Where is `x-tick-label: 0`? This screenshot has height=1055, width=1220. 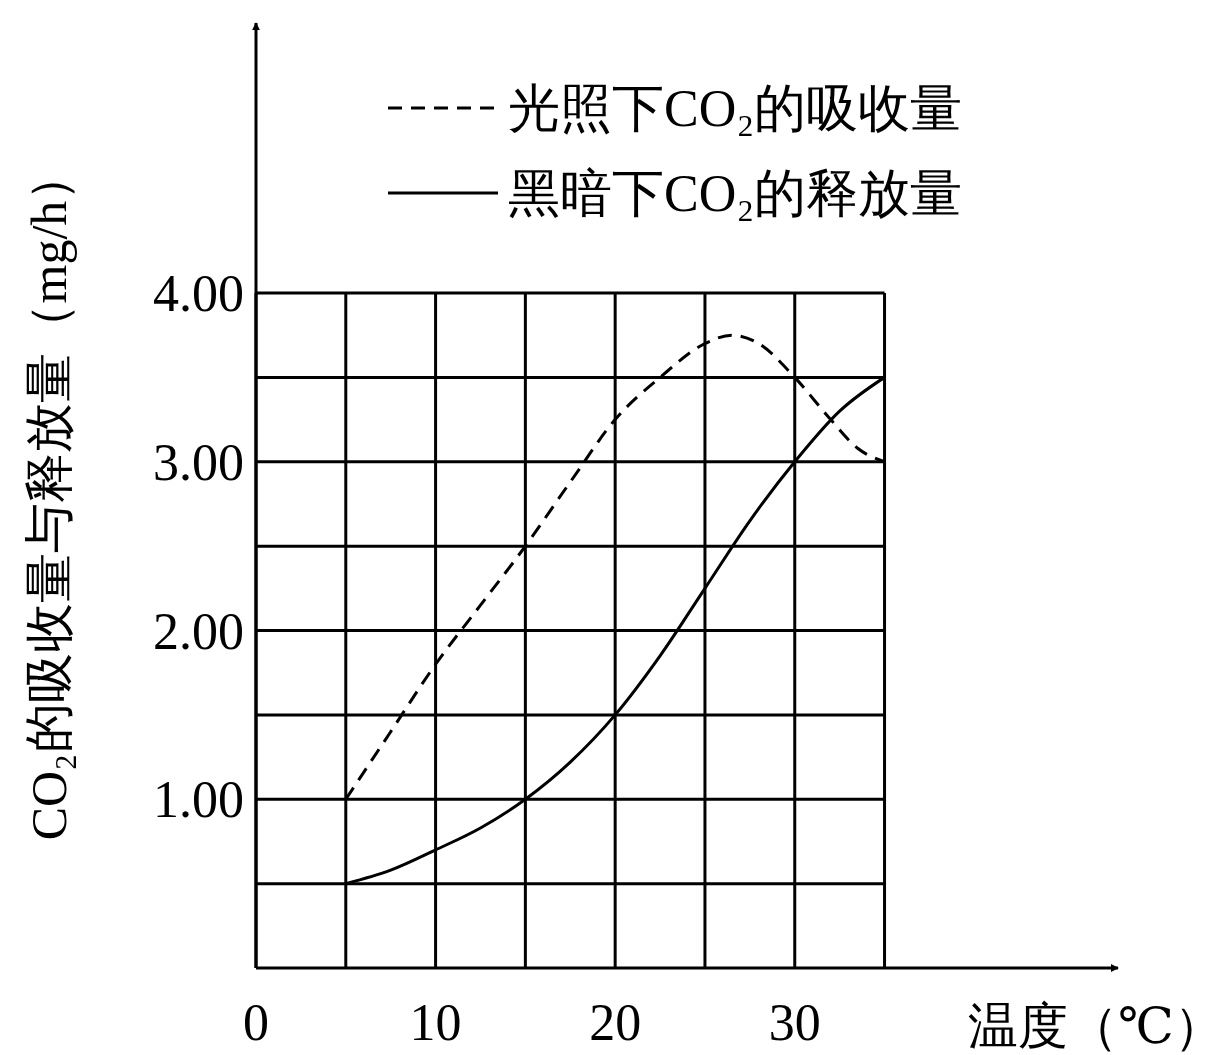 x-tick-label: 0 is located at coordinates (256, 1022).